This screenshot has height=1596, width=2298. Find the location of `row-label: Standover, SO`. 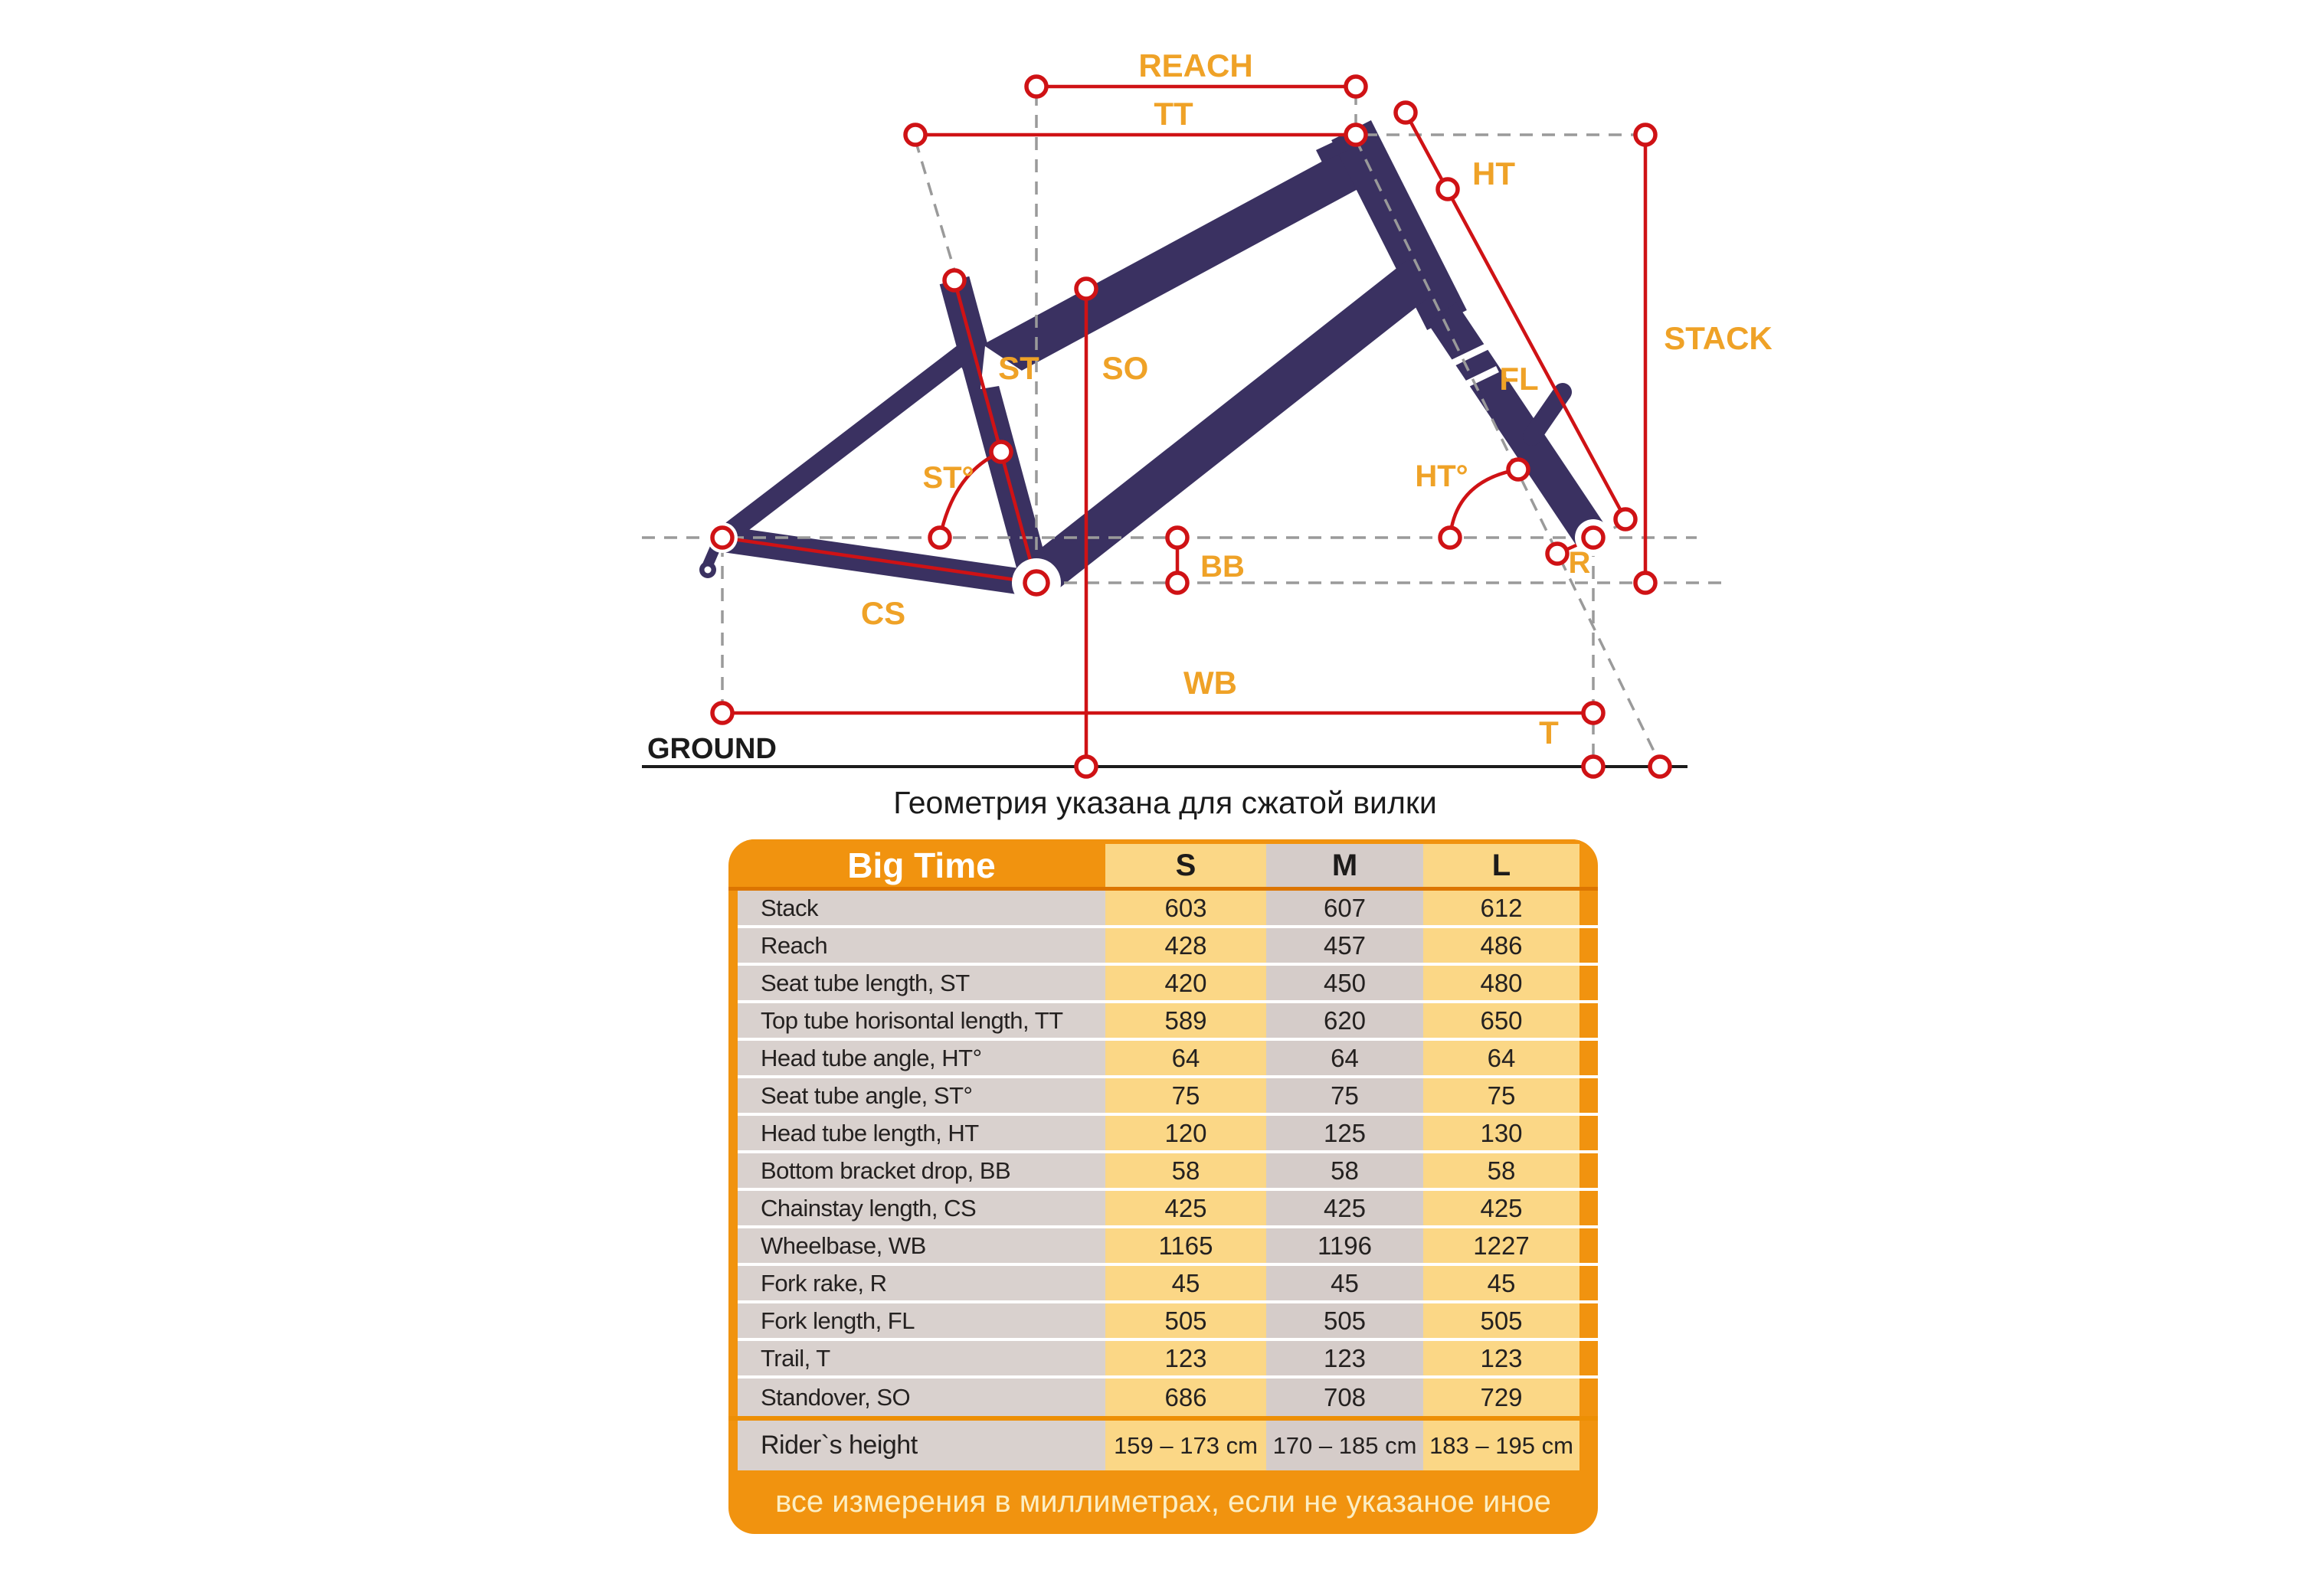

row-label: Standover, SO is located at coordinates (922, 1398).